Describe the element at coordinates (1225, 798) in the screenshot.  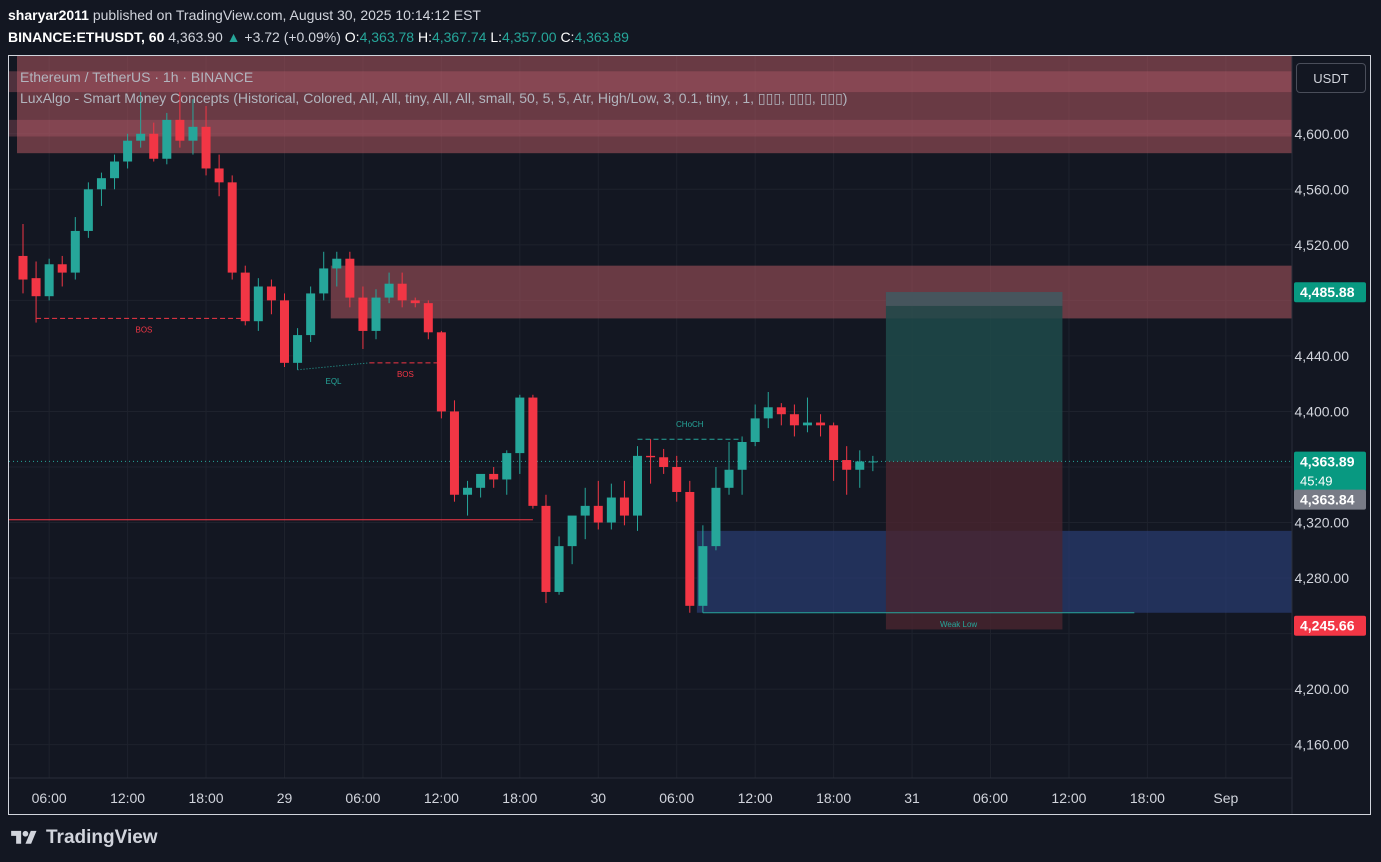
I see `x-tick-label: Sep` at that location.